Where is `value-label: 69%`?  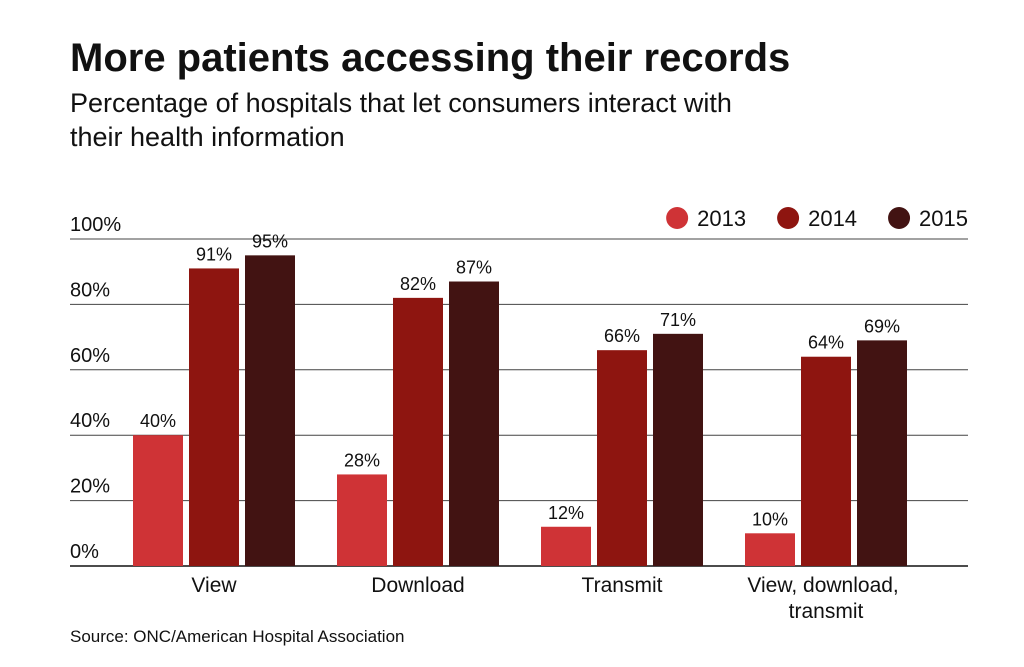 value-label: 69% is located at coordinates (882, 326).